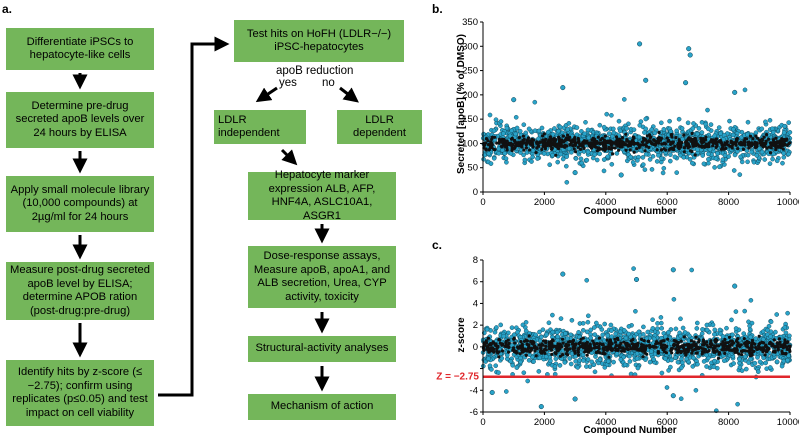 The image size is (799, 437). I want to click on x-tick-label: 2000, so click(544, 422).